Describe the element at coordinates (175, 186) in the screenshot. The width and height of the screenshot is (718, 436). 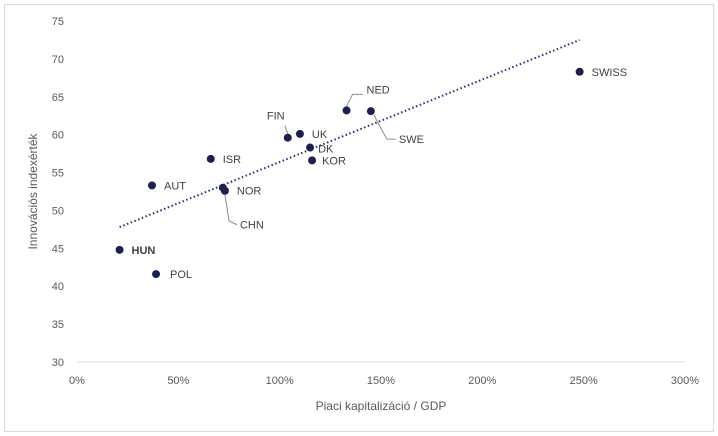
I see `point-label-aut: AUT` at that location.